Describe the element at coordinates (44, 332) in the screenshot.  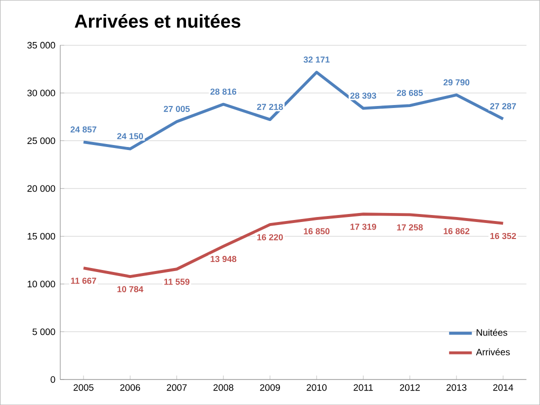
I see `y-tick-label: 5 000` at that location.